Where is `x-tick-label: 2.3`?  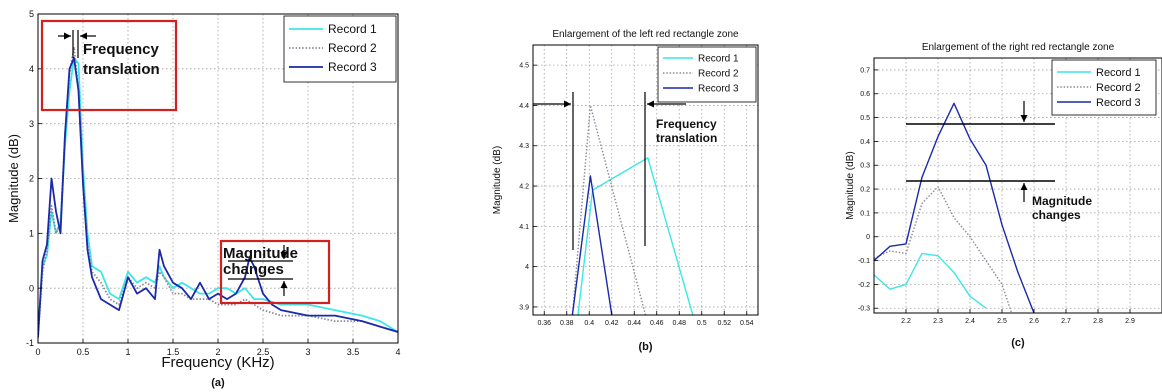 x-tick-label: 2.3 is located at coordinates (938, 321).